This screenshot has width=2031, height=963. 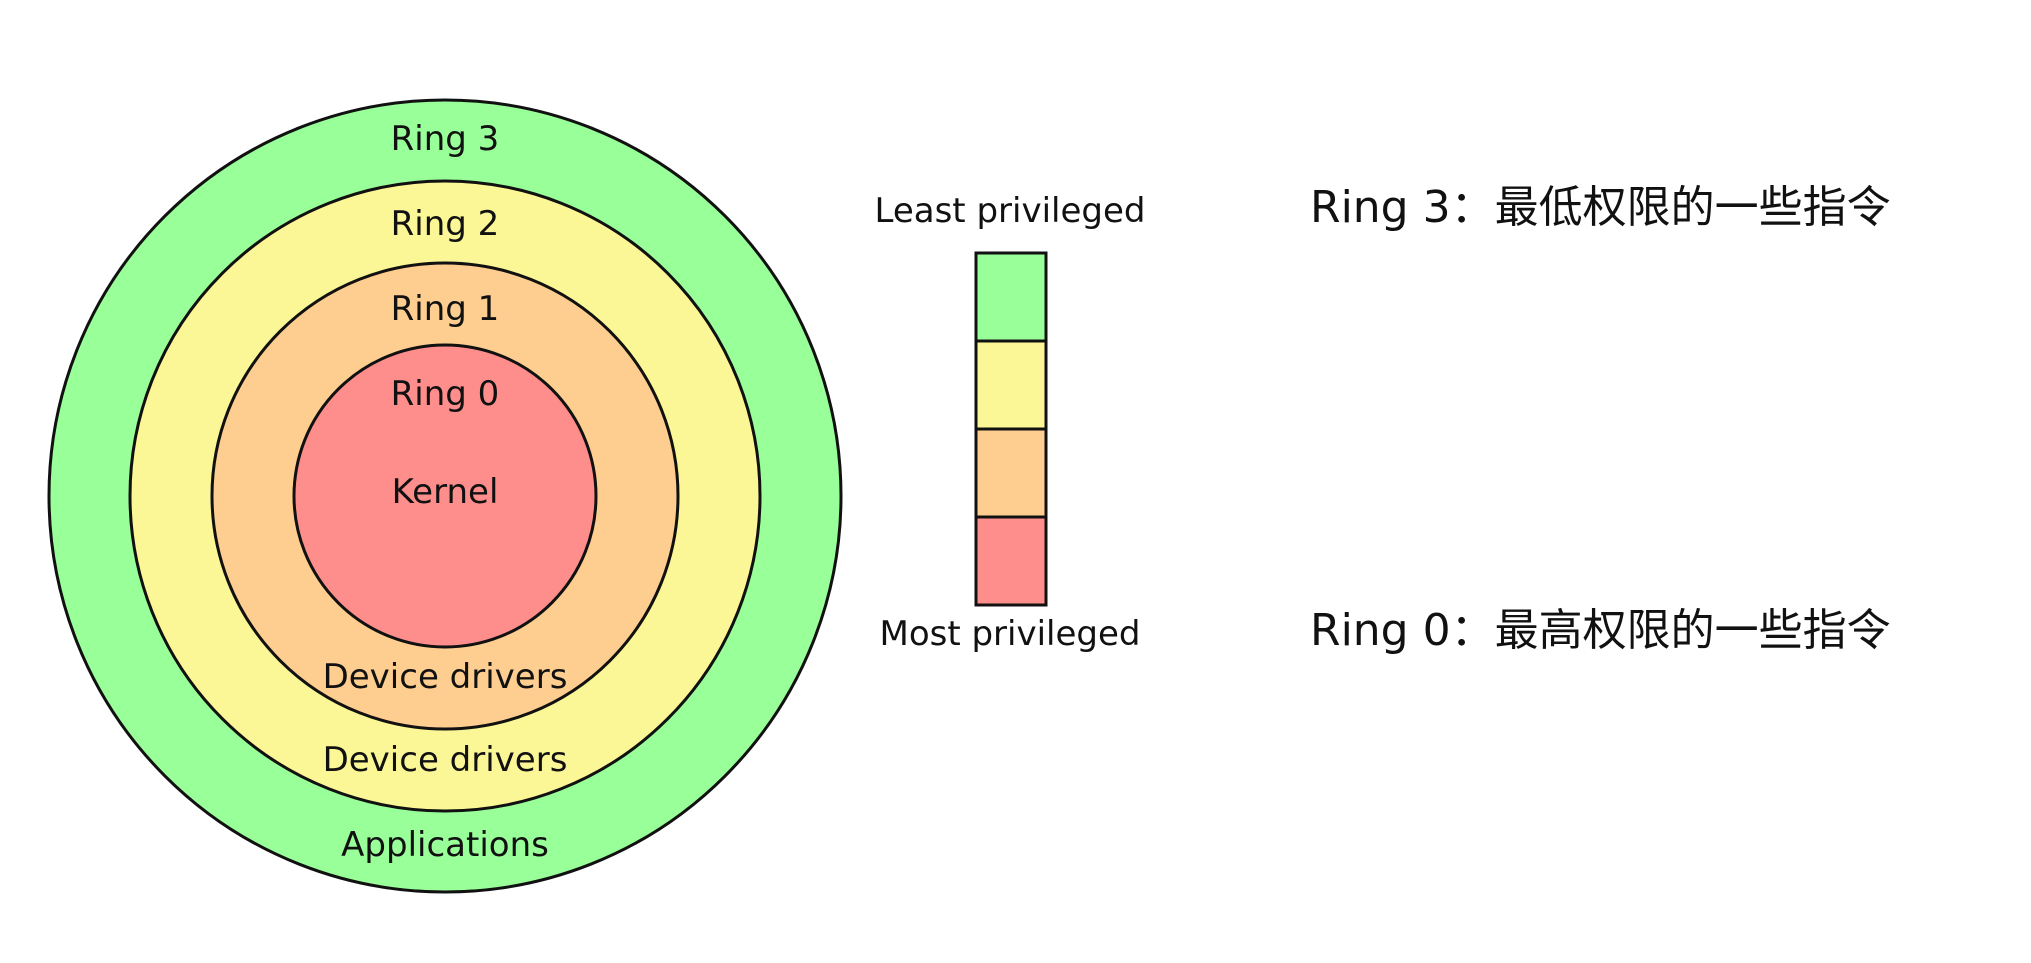 I want to click on ring-0-circle, so click(x=445, y=496).